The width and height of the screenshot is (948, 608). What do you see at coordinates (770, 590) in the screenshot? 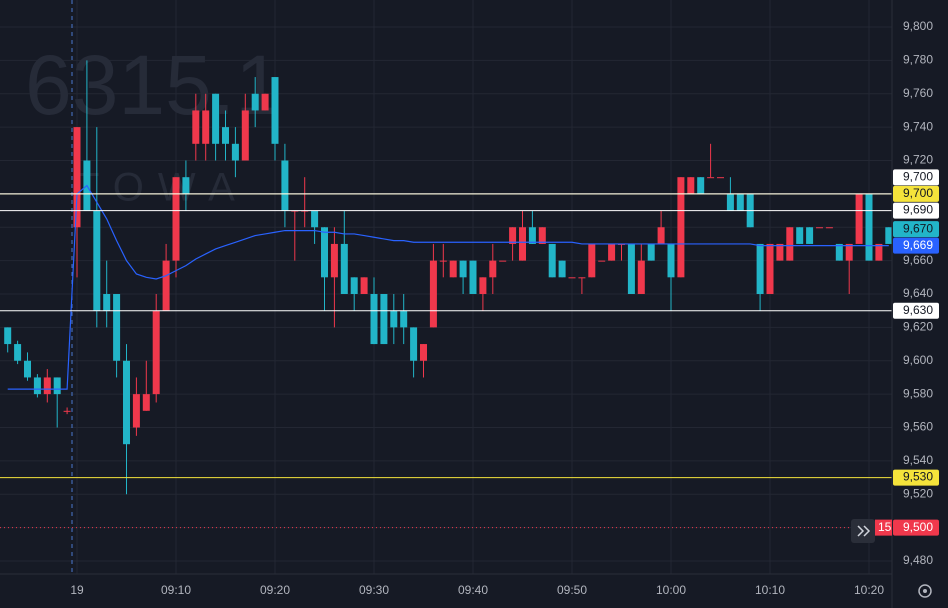
I see `x-tick-label: 10:10` at bounding box center [770, 590].